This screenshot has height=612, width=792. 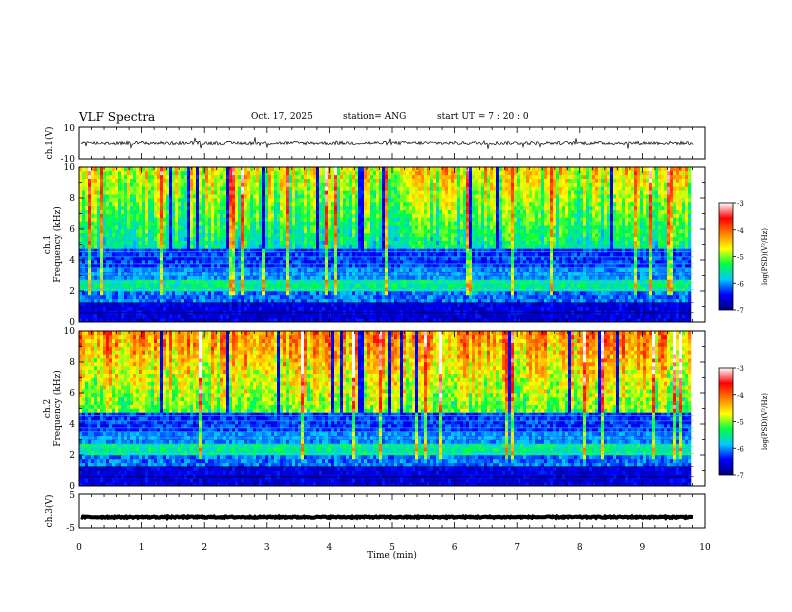 I want to click on header-date: Oct. 17, 2025, so click(x=282, y=117).